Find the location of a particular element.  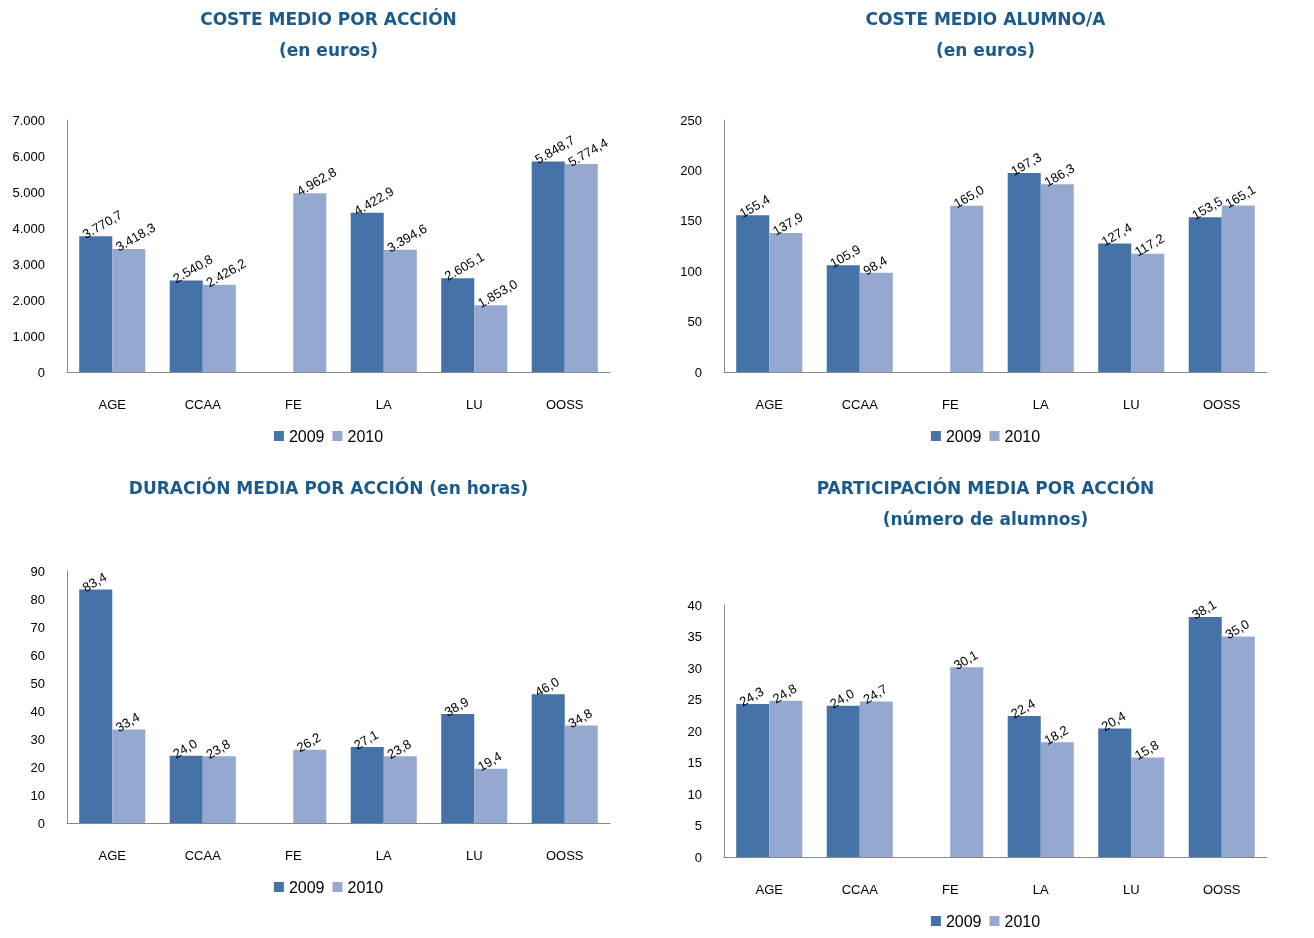

chart-title: DURACIÓN MEDIA POR ACCIÓN (en horas) is located at coordinates (328, 487).